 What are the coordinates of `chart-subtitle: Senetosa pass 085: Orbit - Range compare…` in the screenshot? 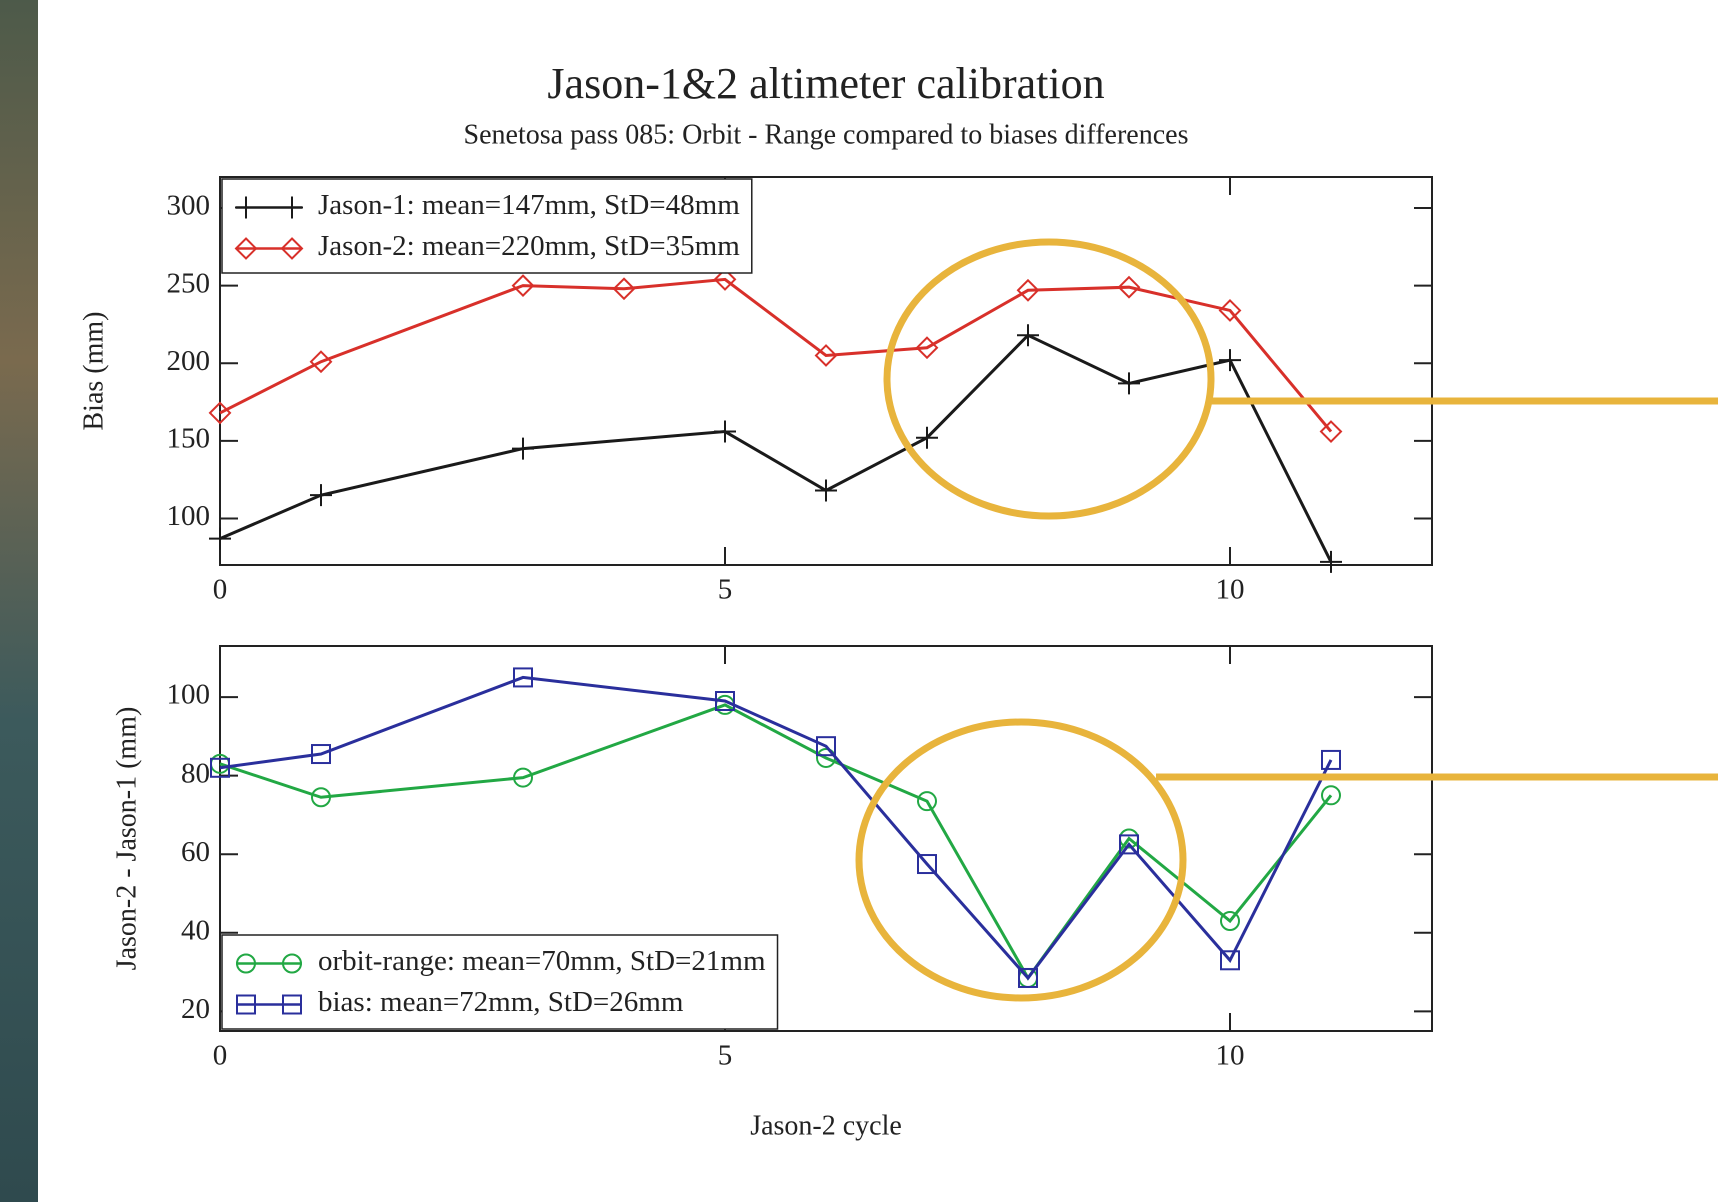 It's located at (826, 134).